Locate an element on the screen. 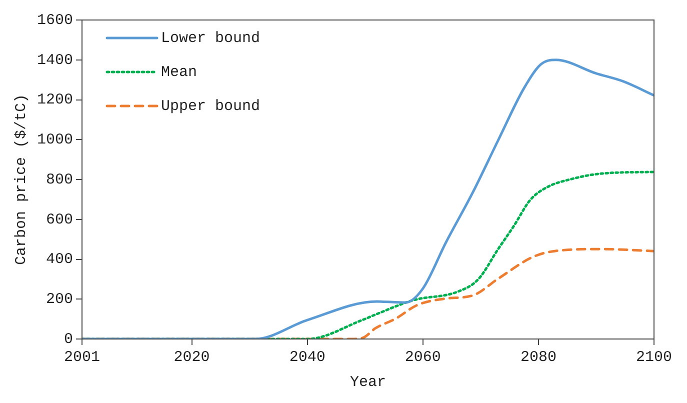 This screenshot has height=403, width=687. x-tick-label: 2060 is located at coordinates (422, 357).